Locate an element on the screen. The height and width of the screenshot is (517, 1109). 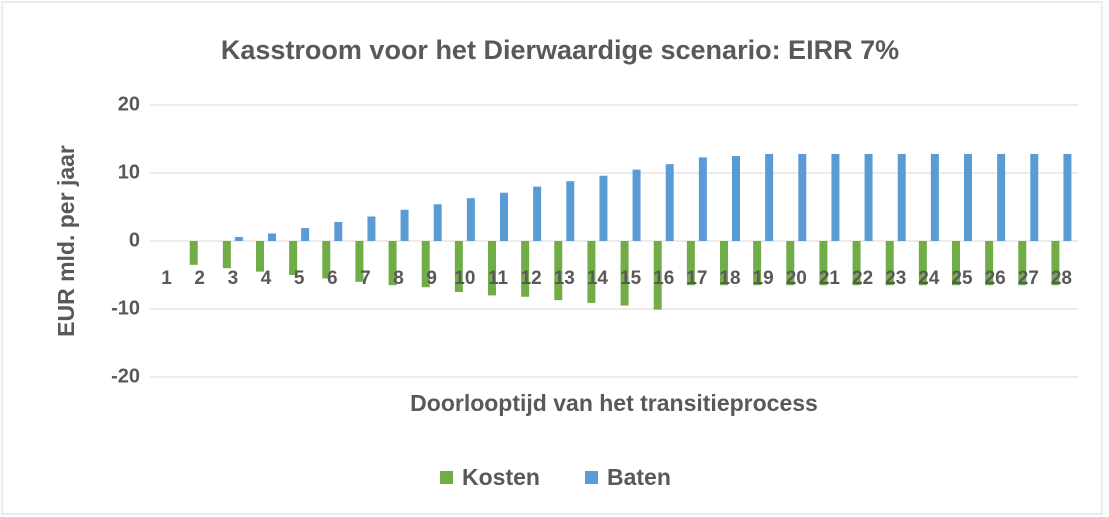
x-tick-label: 20 is located at coordinates (796, 278).